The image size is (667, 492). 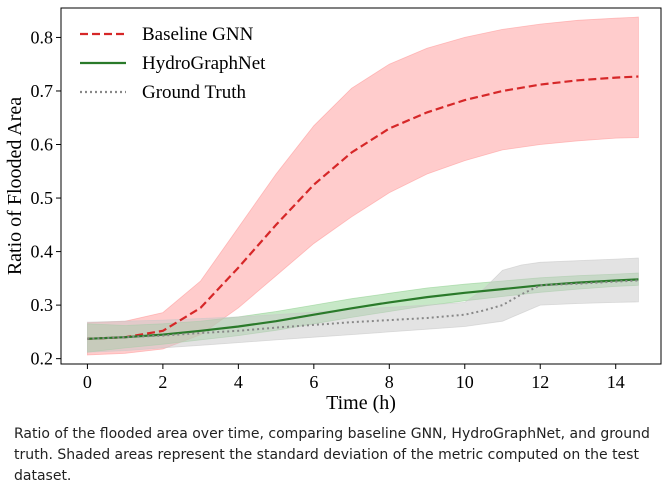 I want to click on legend-label-hydrographnet: HydroGraphNet, so click(x=204, y=63).